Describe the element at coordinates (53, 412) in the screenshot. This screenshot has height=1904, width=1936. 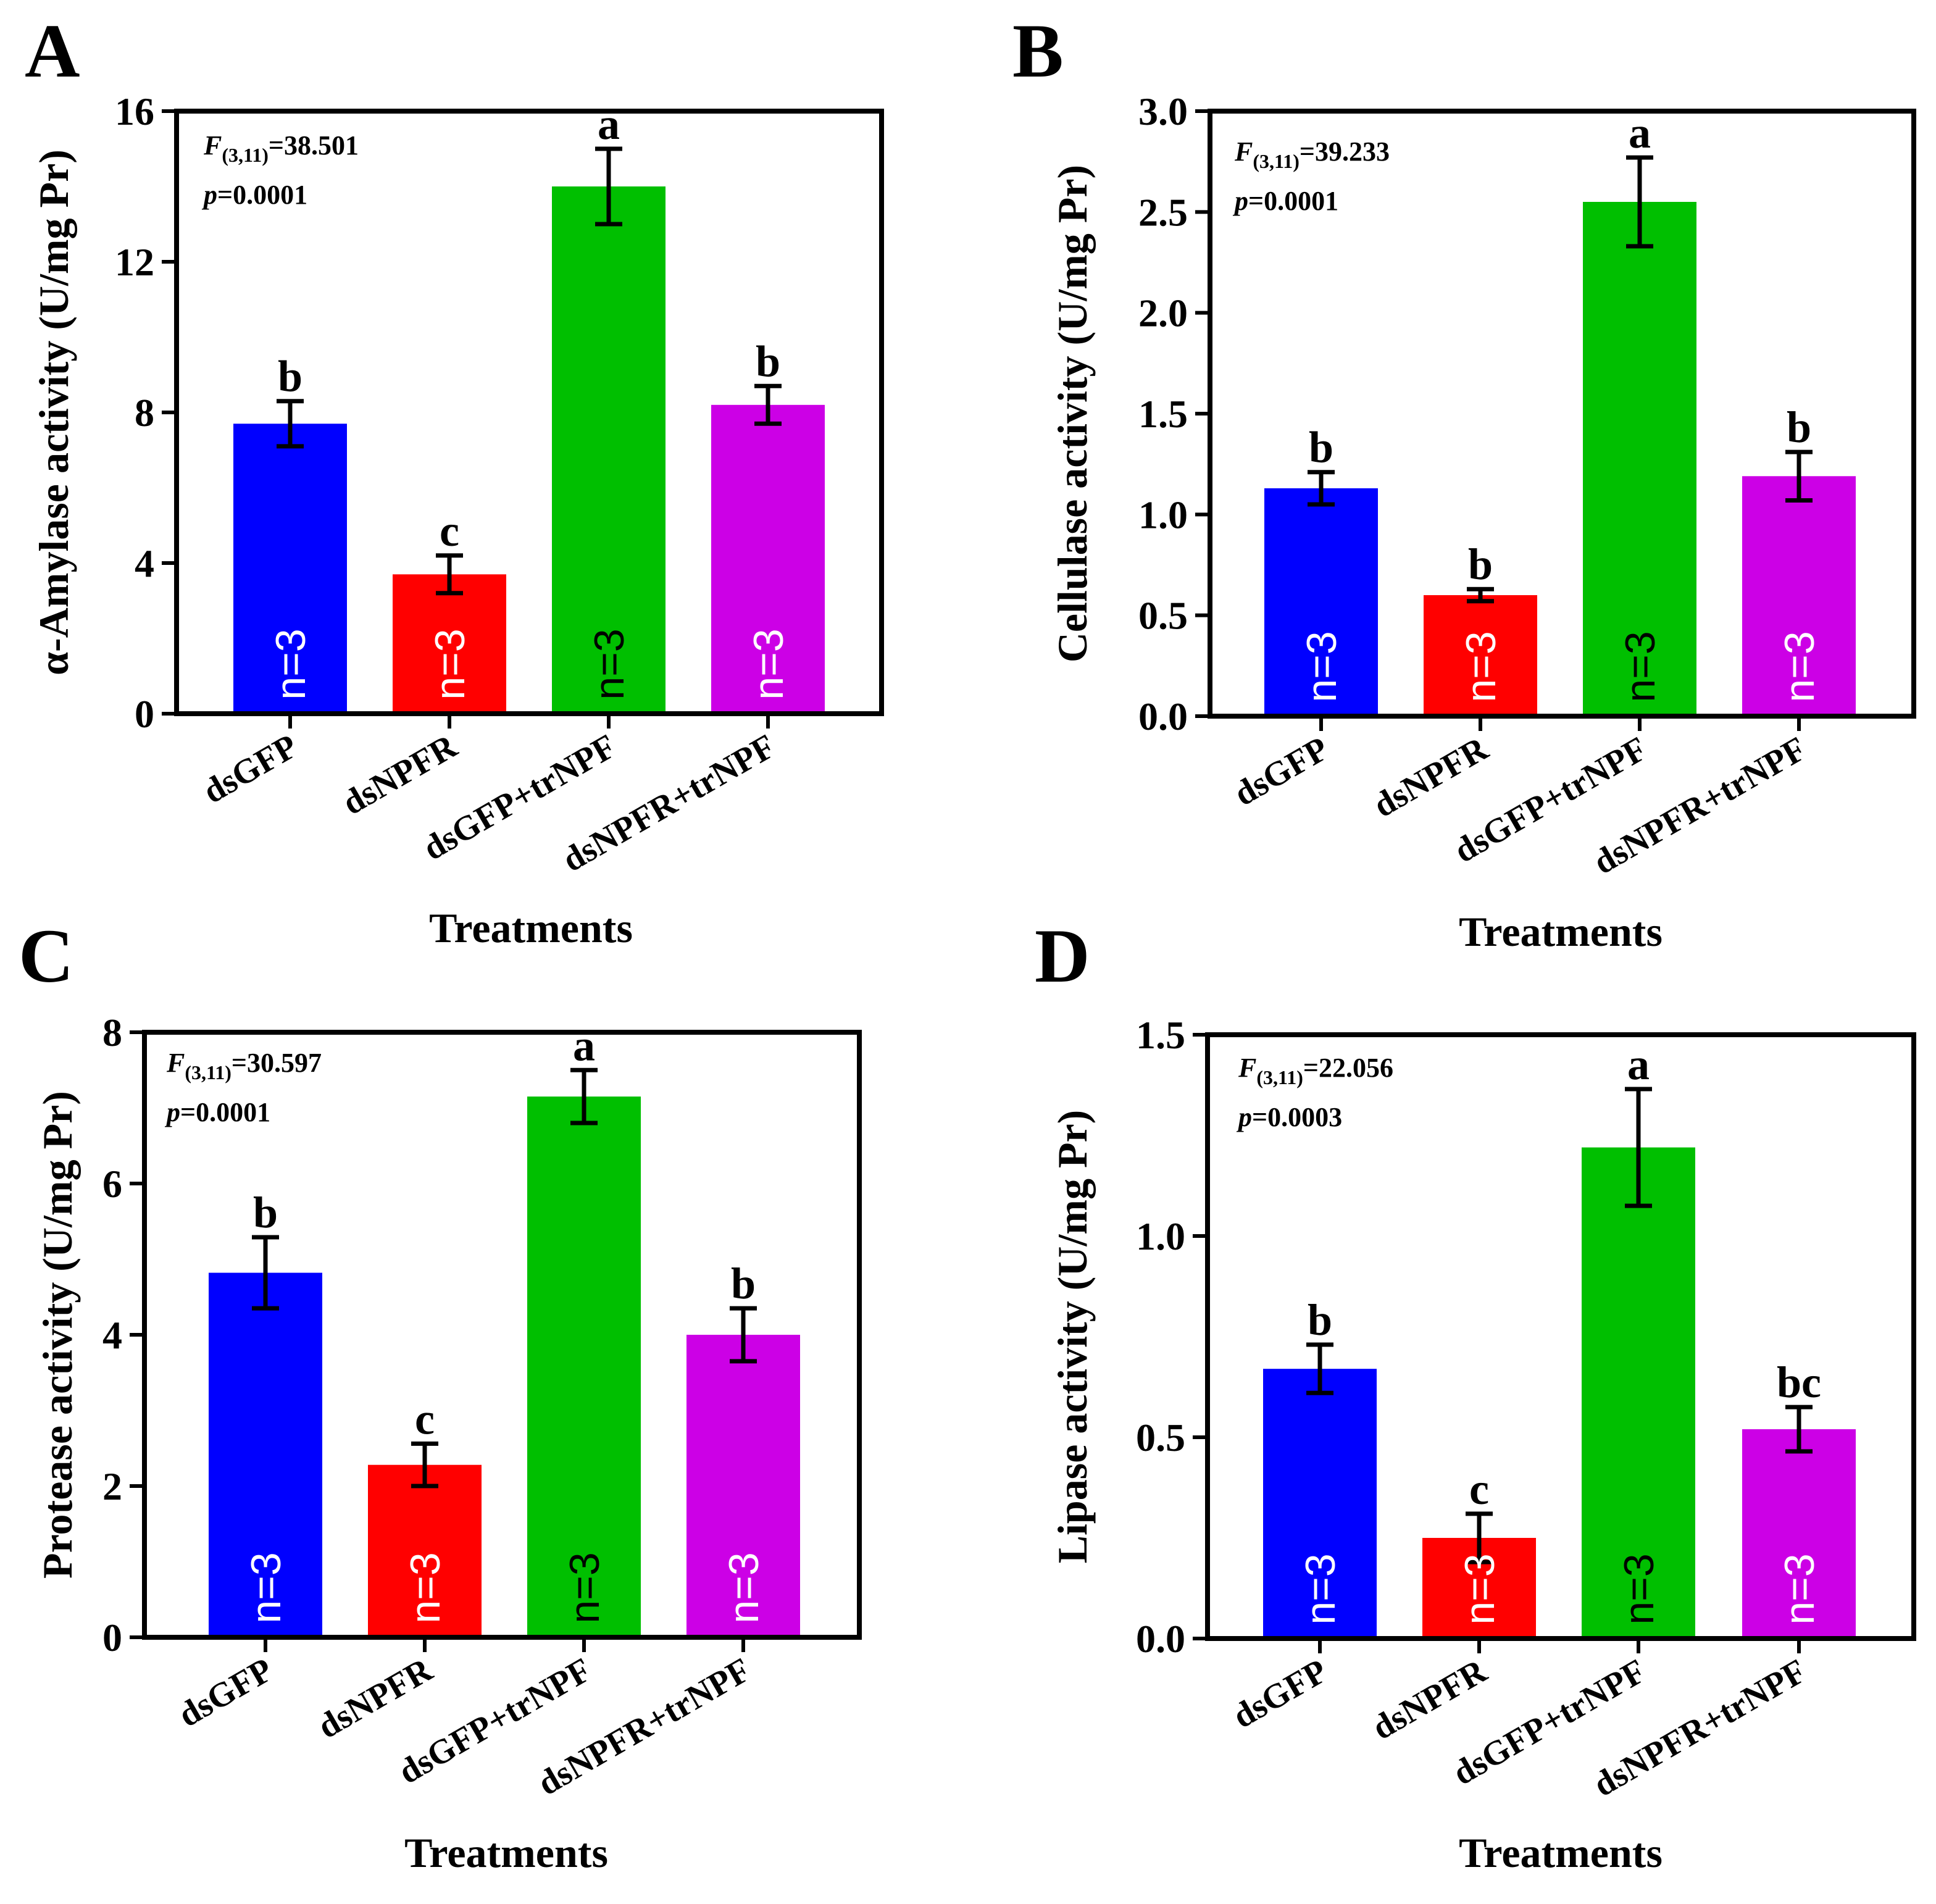
I see `y-axis-label: α-Amylase activity (U/mg Pr)` at that location.